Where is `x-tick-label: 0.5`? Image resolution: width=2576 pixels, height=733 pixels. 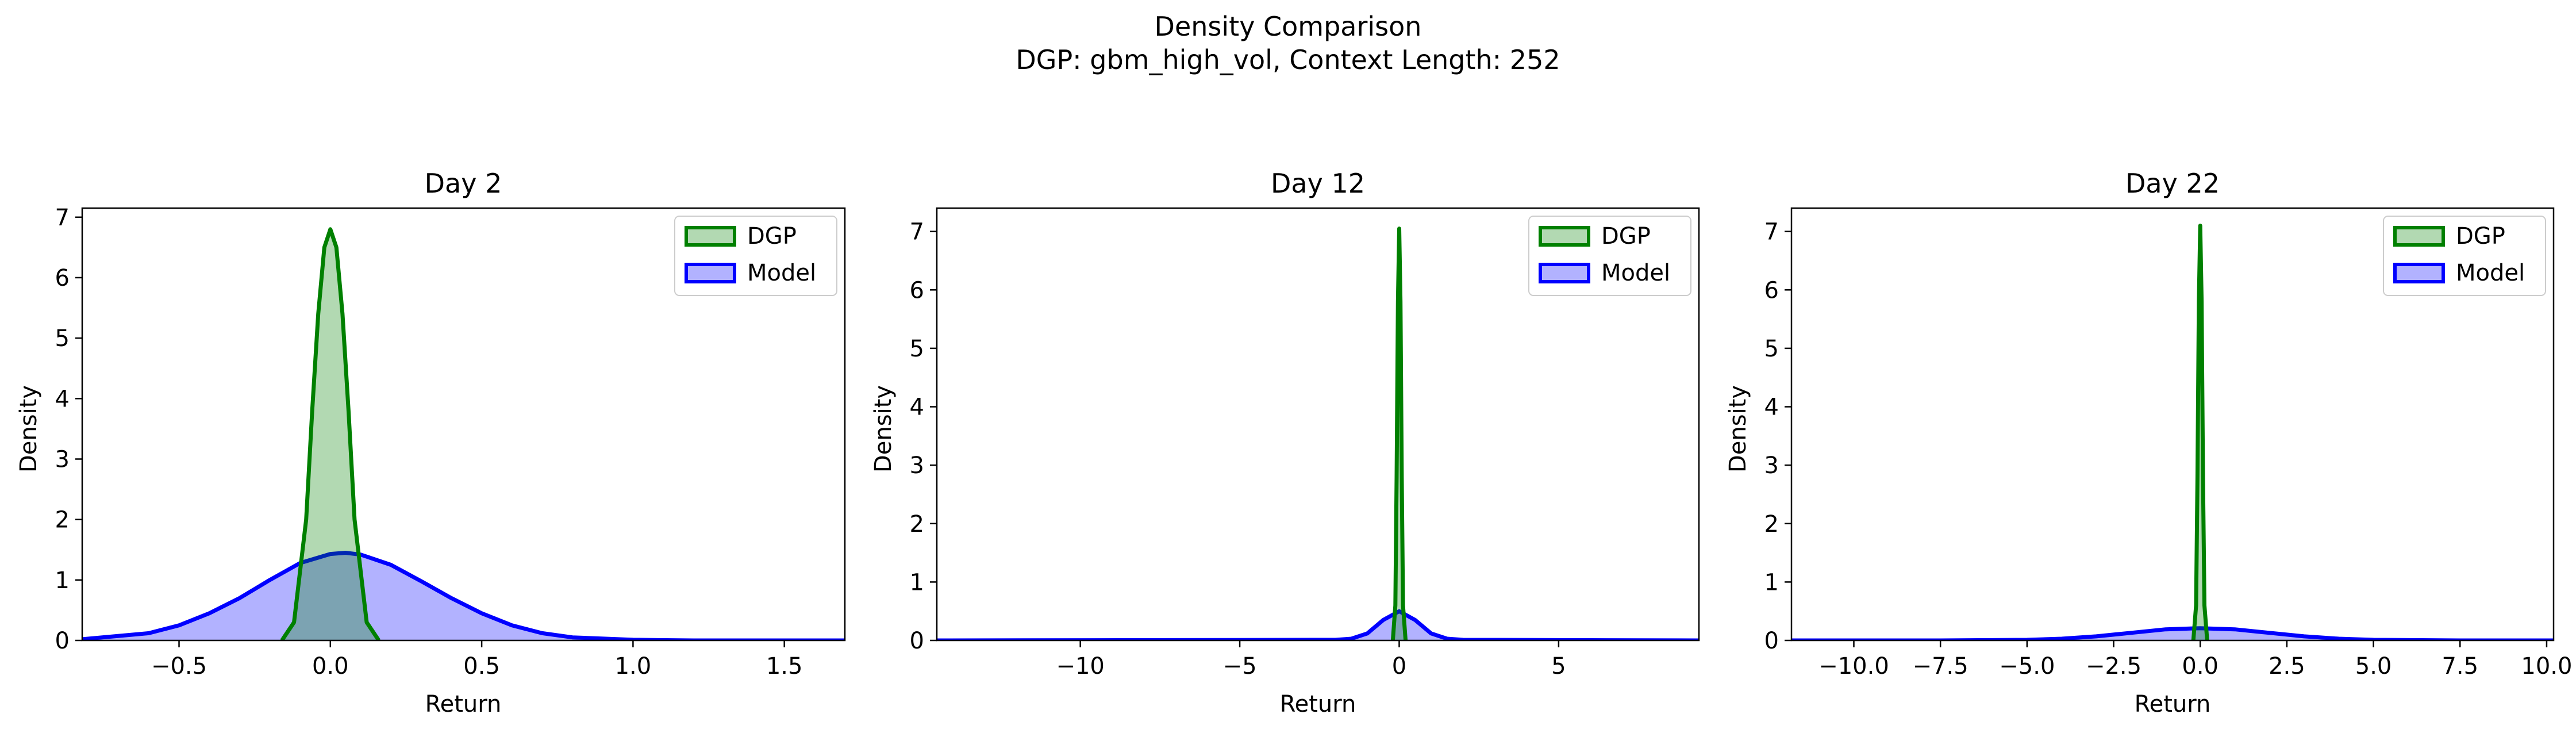 x-tick-label: 0.5 is located at coordinates (481, 667).